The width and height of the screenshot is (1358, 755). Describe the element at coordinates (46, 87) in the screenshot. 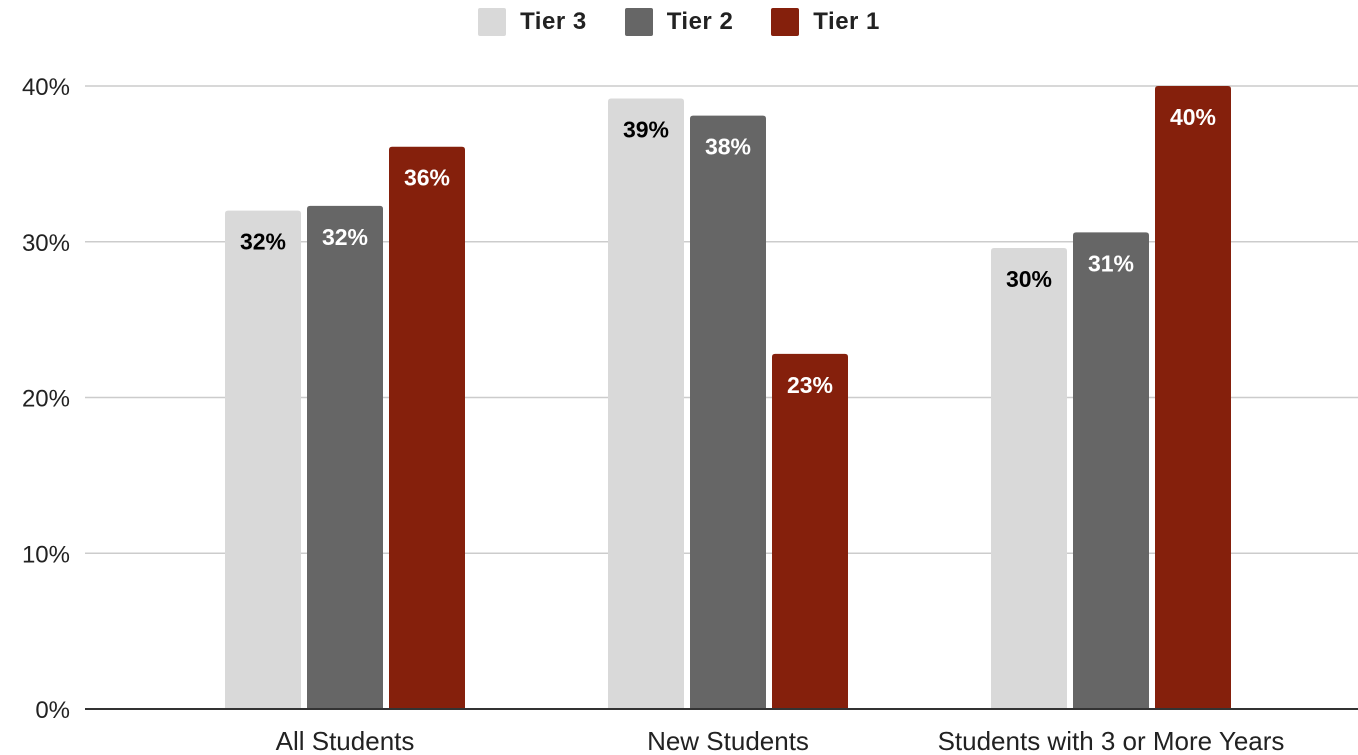

I see `y-tick-label-40: 40%` at that location.